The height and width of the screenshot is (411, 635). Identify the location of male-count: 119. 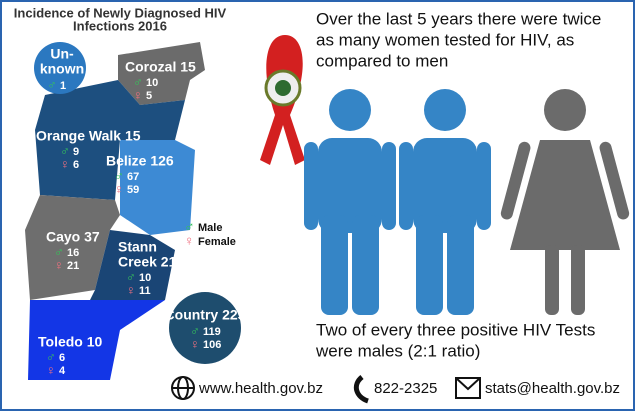
(212, 332).